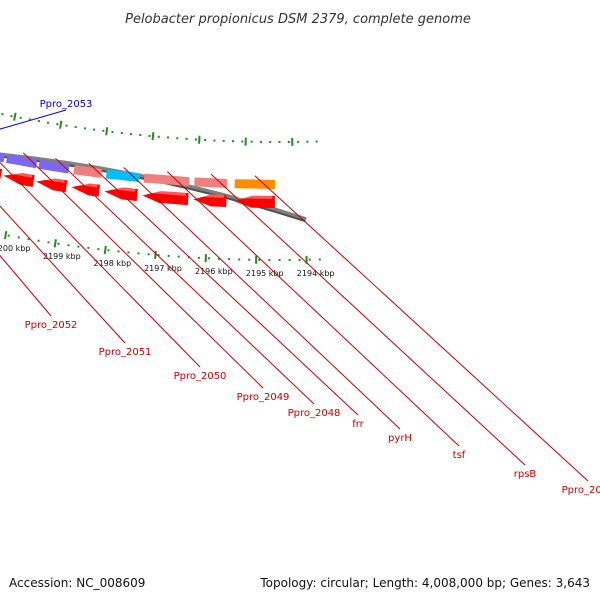 The image size is (600, 600). Describe the element at coordinates (125, 352) in the screenshot. I see `gene-label-reverse: Ppro_2051` at that location.